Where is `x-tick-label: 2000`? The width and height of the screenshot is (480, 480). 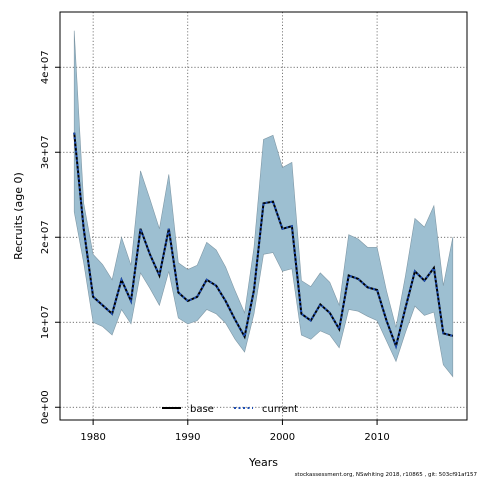 x-tick-label: 2000 is located at coordinates (282, 437).